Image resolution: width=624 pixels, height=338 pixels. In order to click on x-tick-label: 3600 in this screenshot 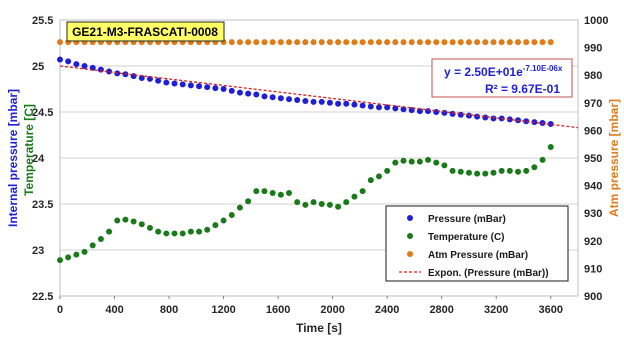, I will do `click(550, 310)`.